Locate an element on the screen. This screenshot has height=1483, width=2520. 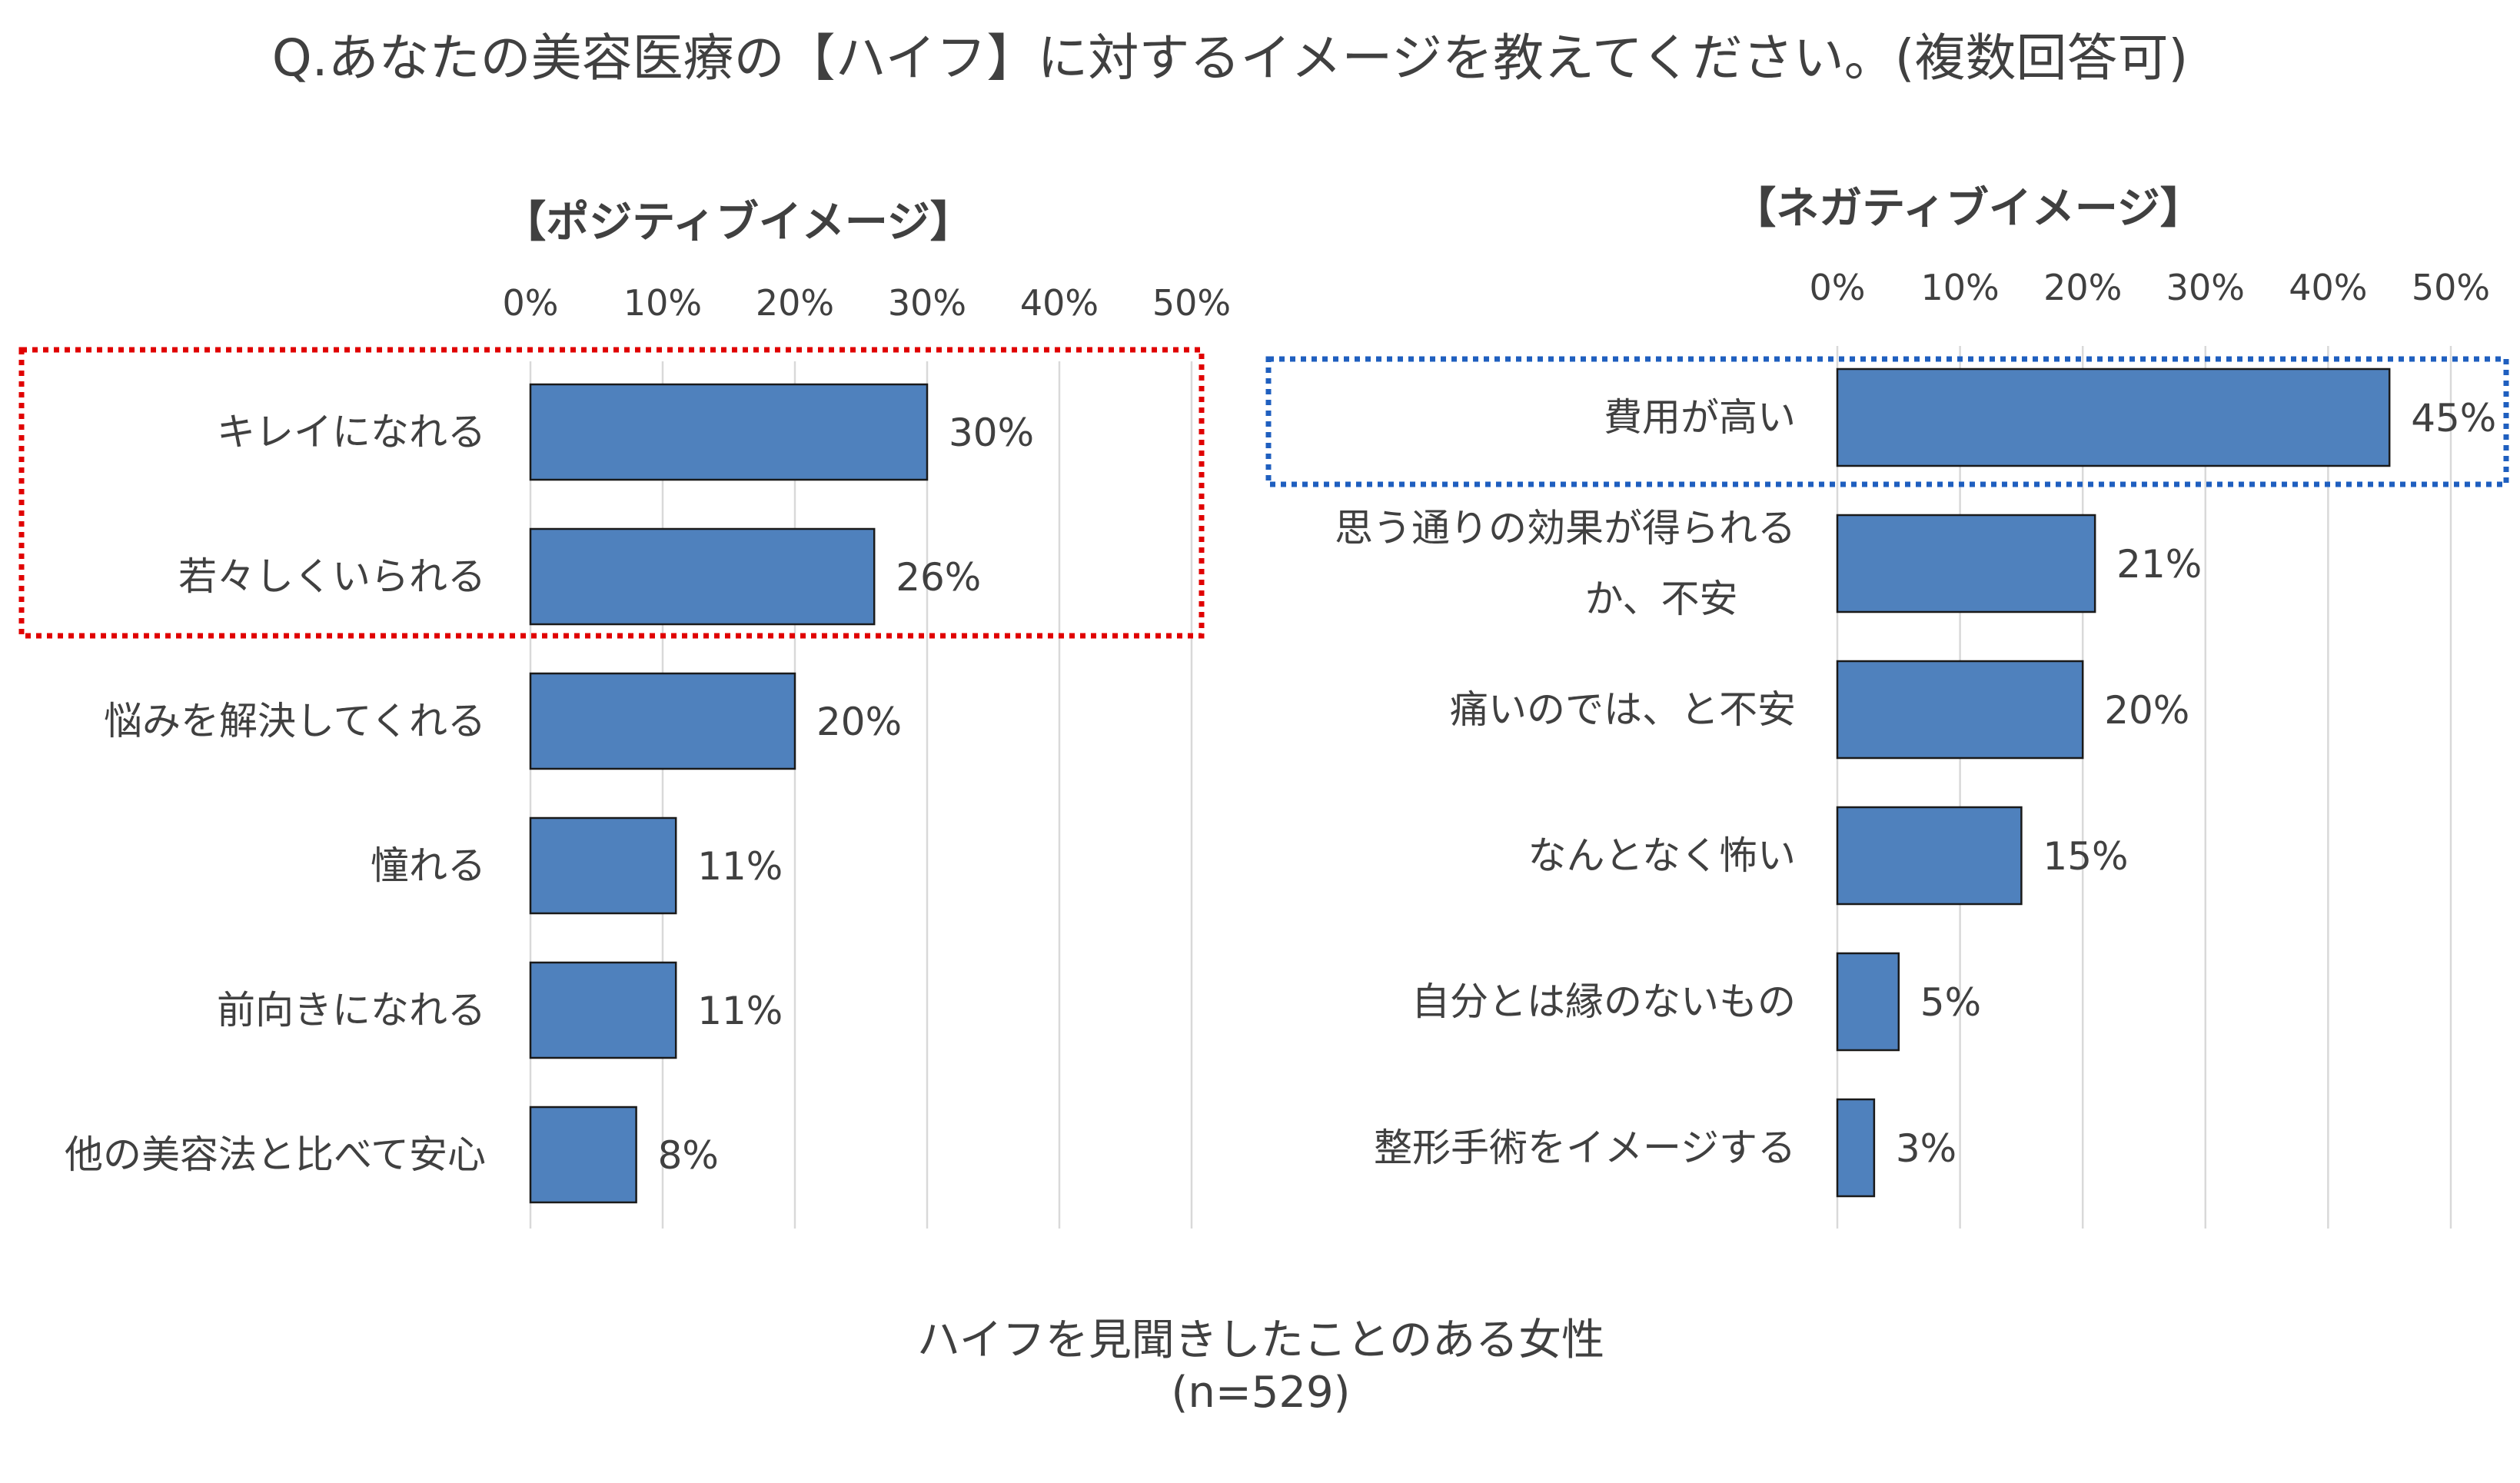
data-label: 15% is located at coordinates (2085, 856).